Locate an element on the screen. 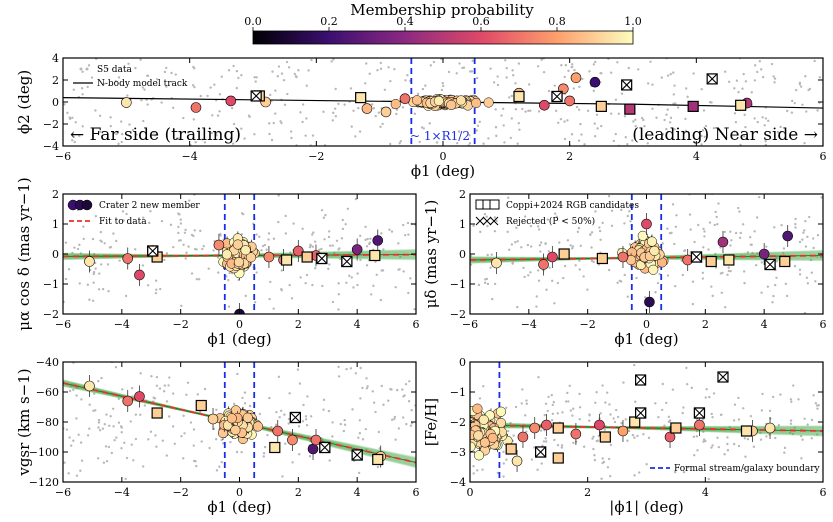  x-tick-label: 6 is located at coordinates (823, 492).